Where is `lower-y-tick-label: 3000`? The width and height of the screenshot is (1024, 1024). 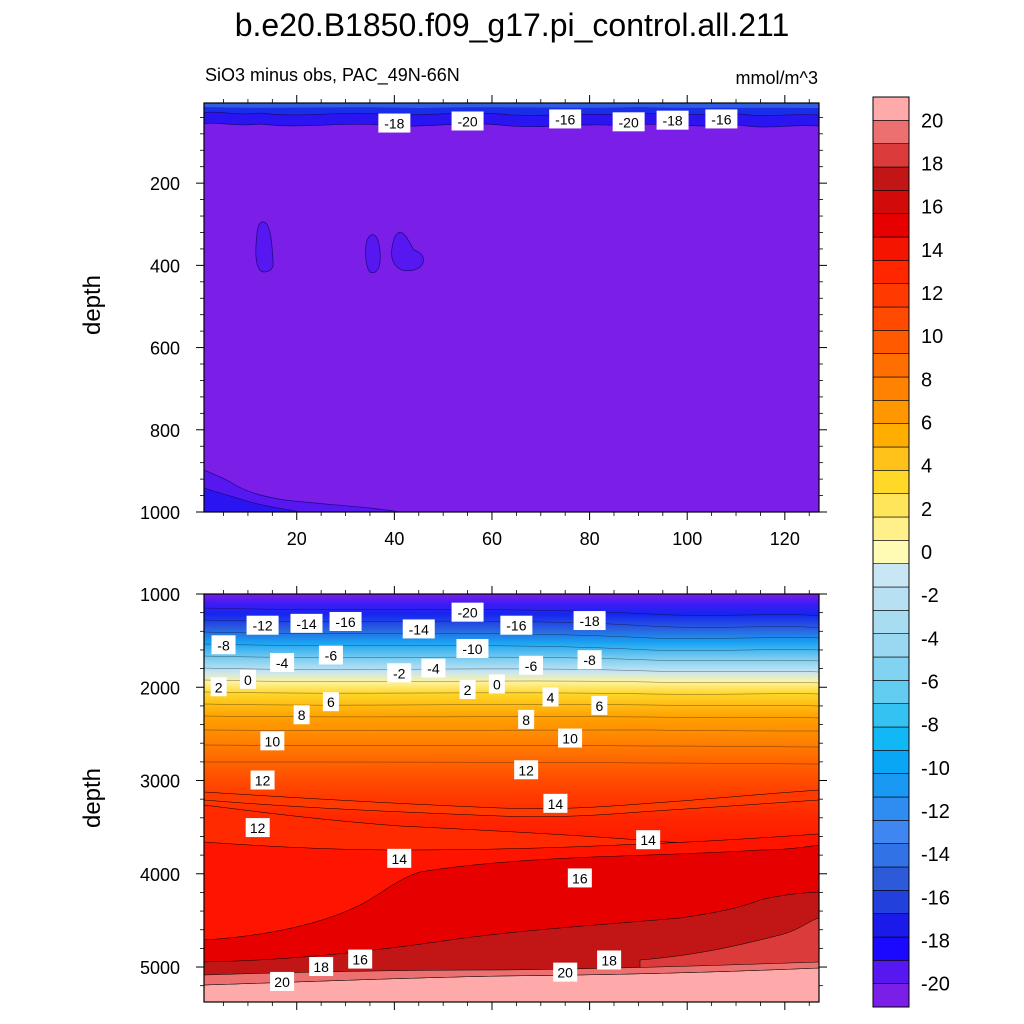 lower-y-tick-label: 3000 is located at coordinates (160, 782).